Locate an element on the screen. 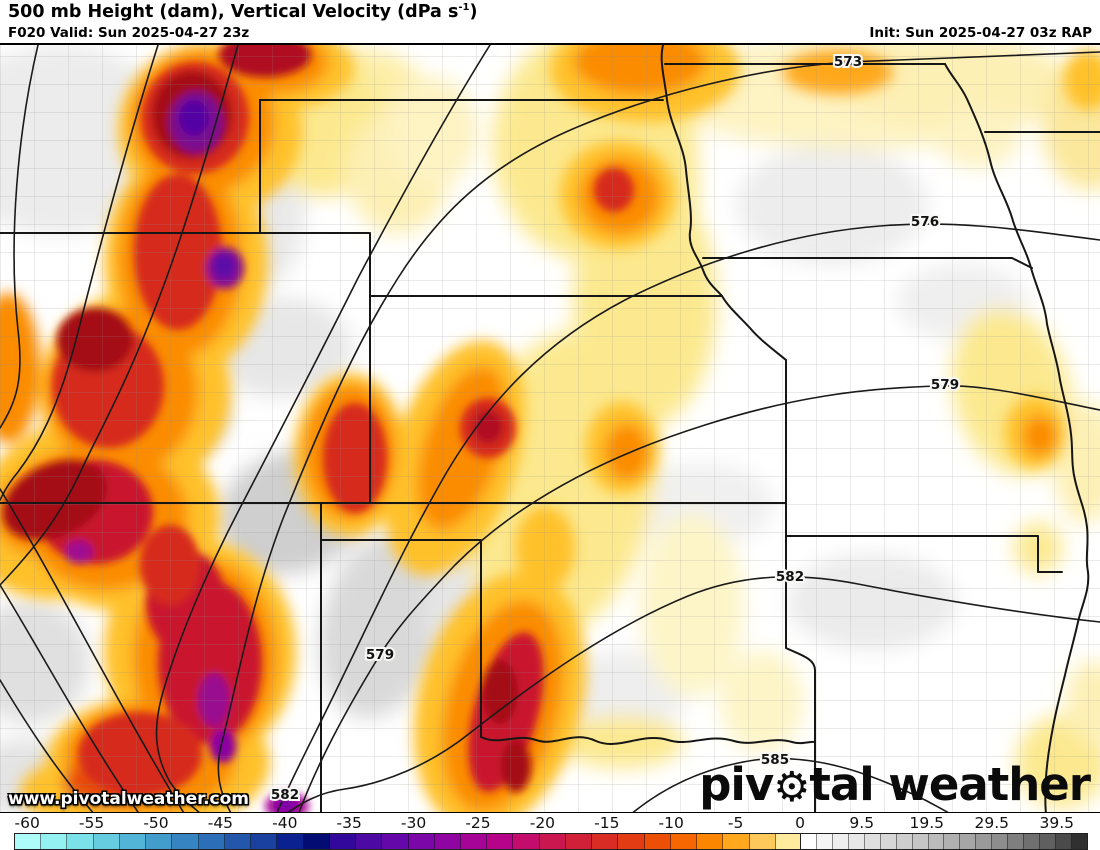 The width and height of the screenshot is (1100, 850). colorbar-tick-label: 9.5 is located at coordinates (862, 823).